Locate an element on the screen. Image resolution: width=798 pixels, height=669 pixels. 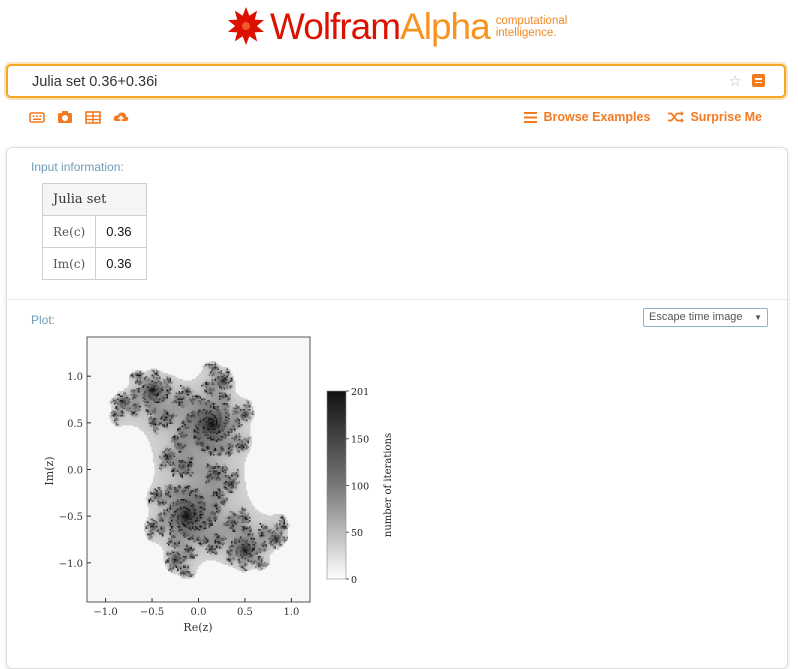
compute-button is located at coordinates (758, 80).